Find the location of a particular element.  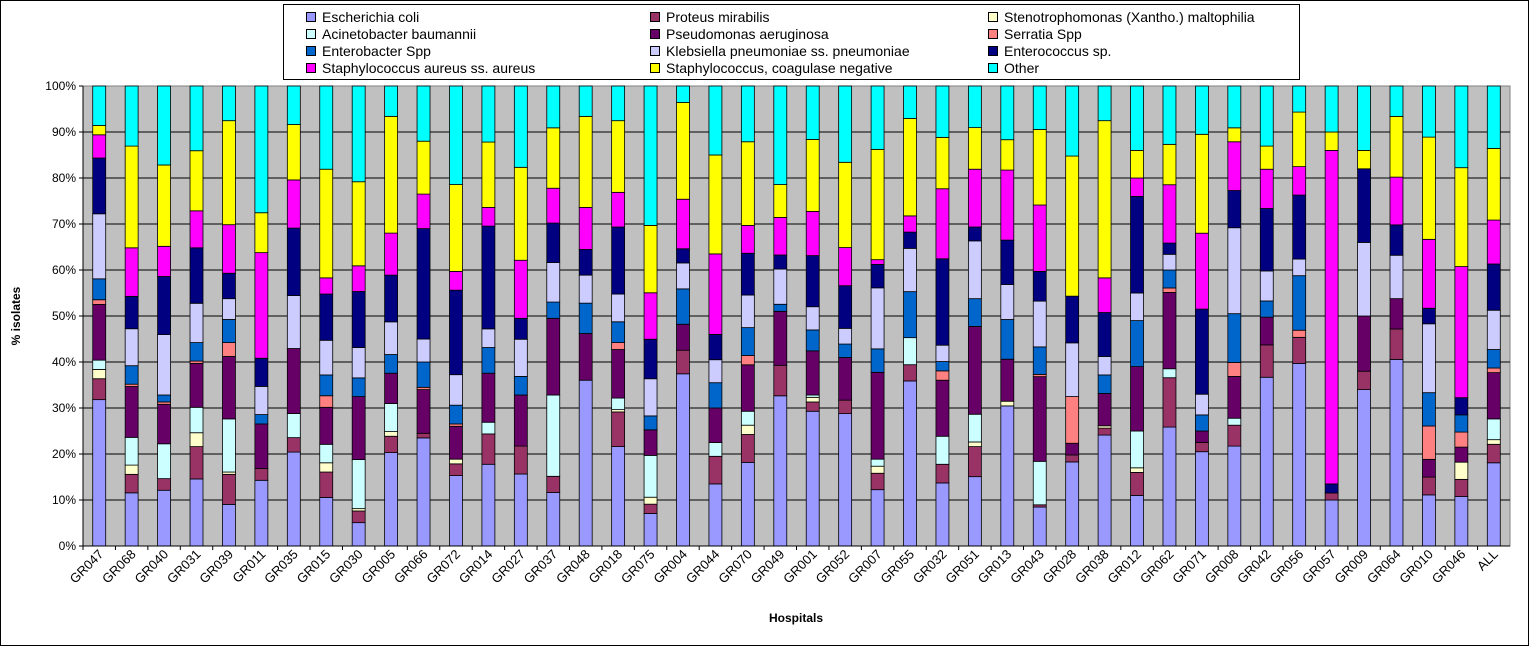

x-tick-label: GR004 is located at coordinates (670, 567).